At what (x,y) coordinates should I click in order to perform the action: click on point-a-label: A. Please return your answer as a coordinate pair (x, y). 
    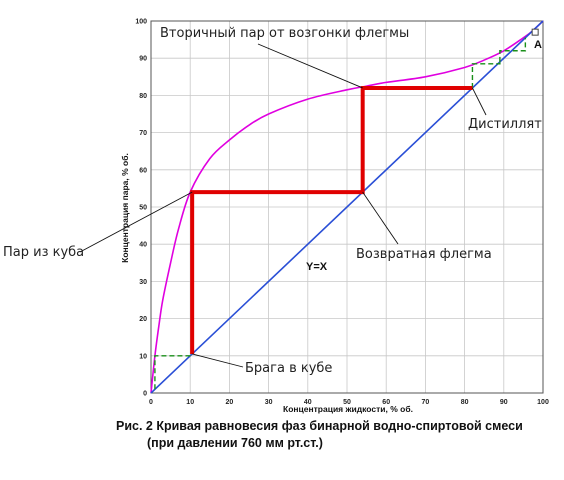
    Looking at the image, I should click on (538, 45).